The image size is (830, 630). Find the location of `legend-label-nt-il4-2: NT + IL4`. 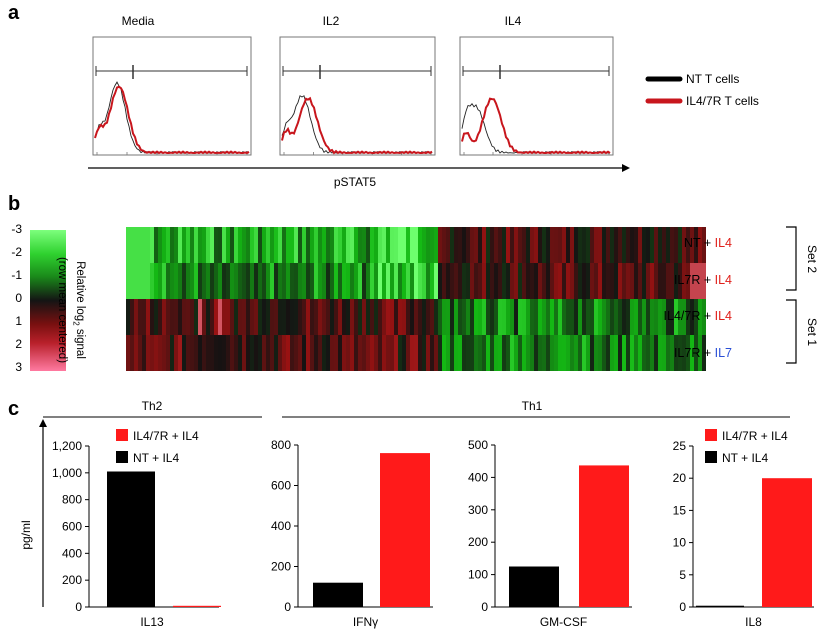

legend-label-nt-il4-2: NT + IL4 is located at coordinates (745, 458).